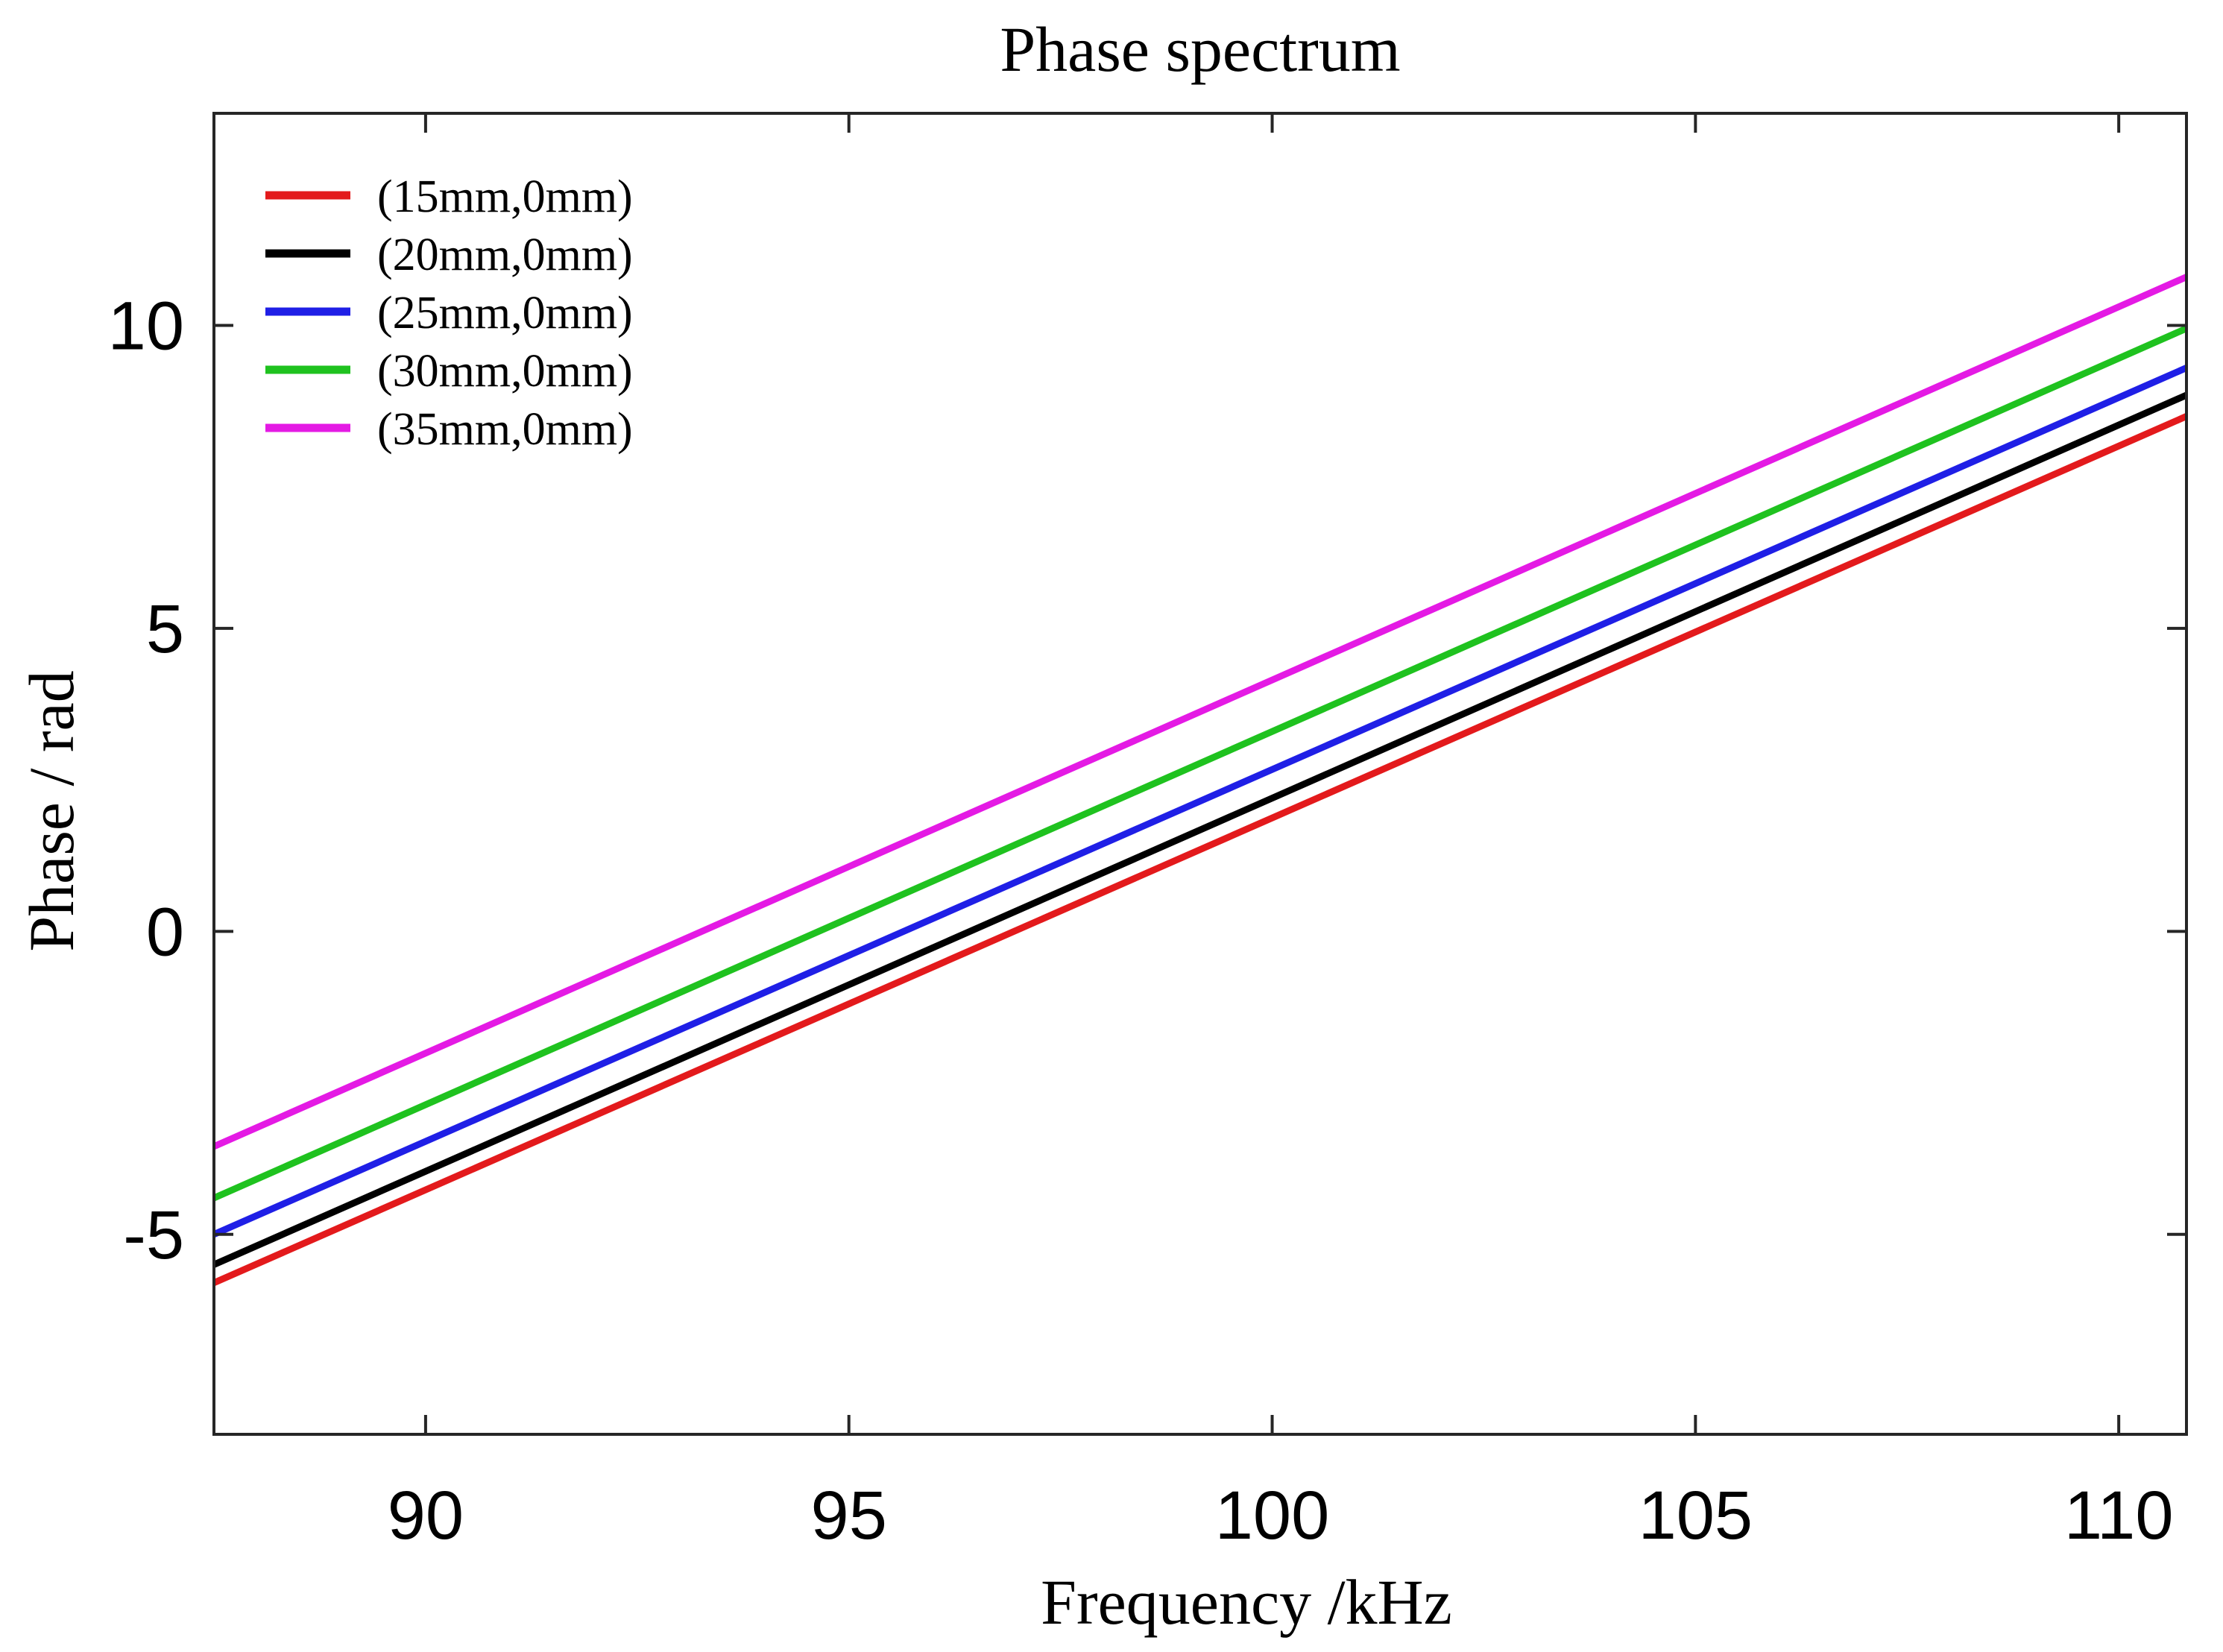  Describe the element at coordinates (505, 313) in the screenshot. I see `legend-entry-3: (25mm,0mm)` at that location.